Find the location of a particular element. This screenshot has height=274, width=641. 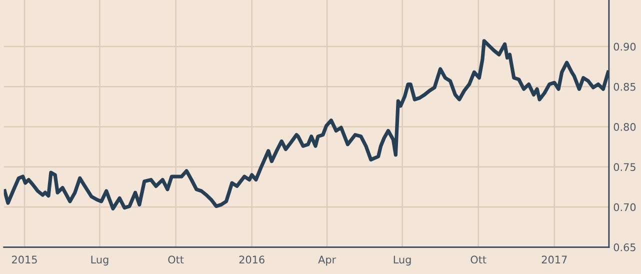

x-tick-label: 2017 is located at coordinates (554, 260).